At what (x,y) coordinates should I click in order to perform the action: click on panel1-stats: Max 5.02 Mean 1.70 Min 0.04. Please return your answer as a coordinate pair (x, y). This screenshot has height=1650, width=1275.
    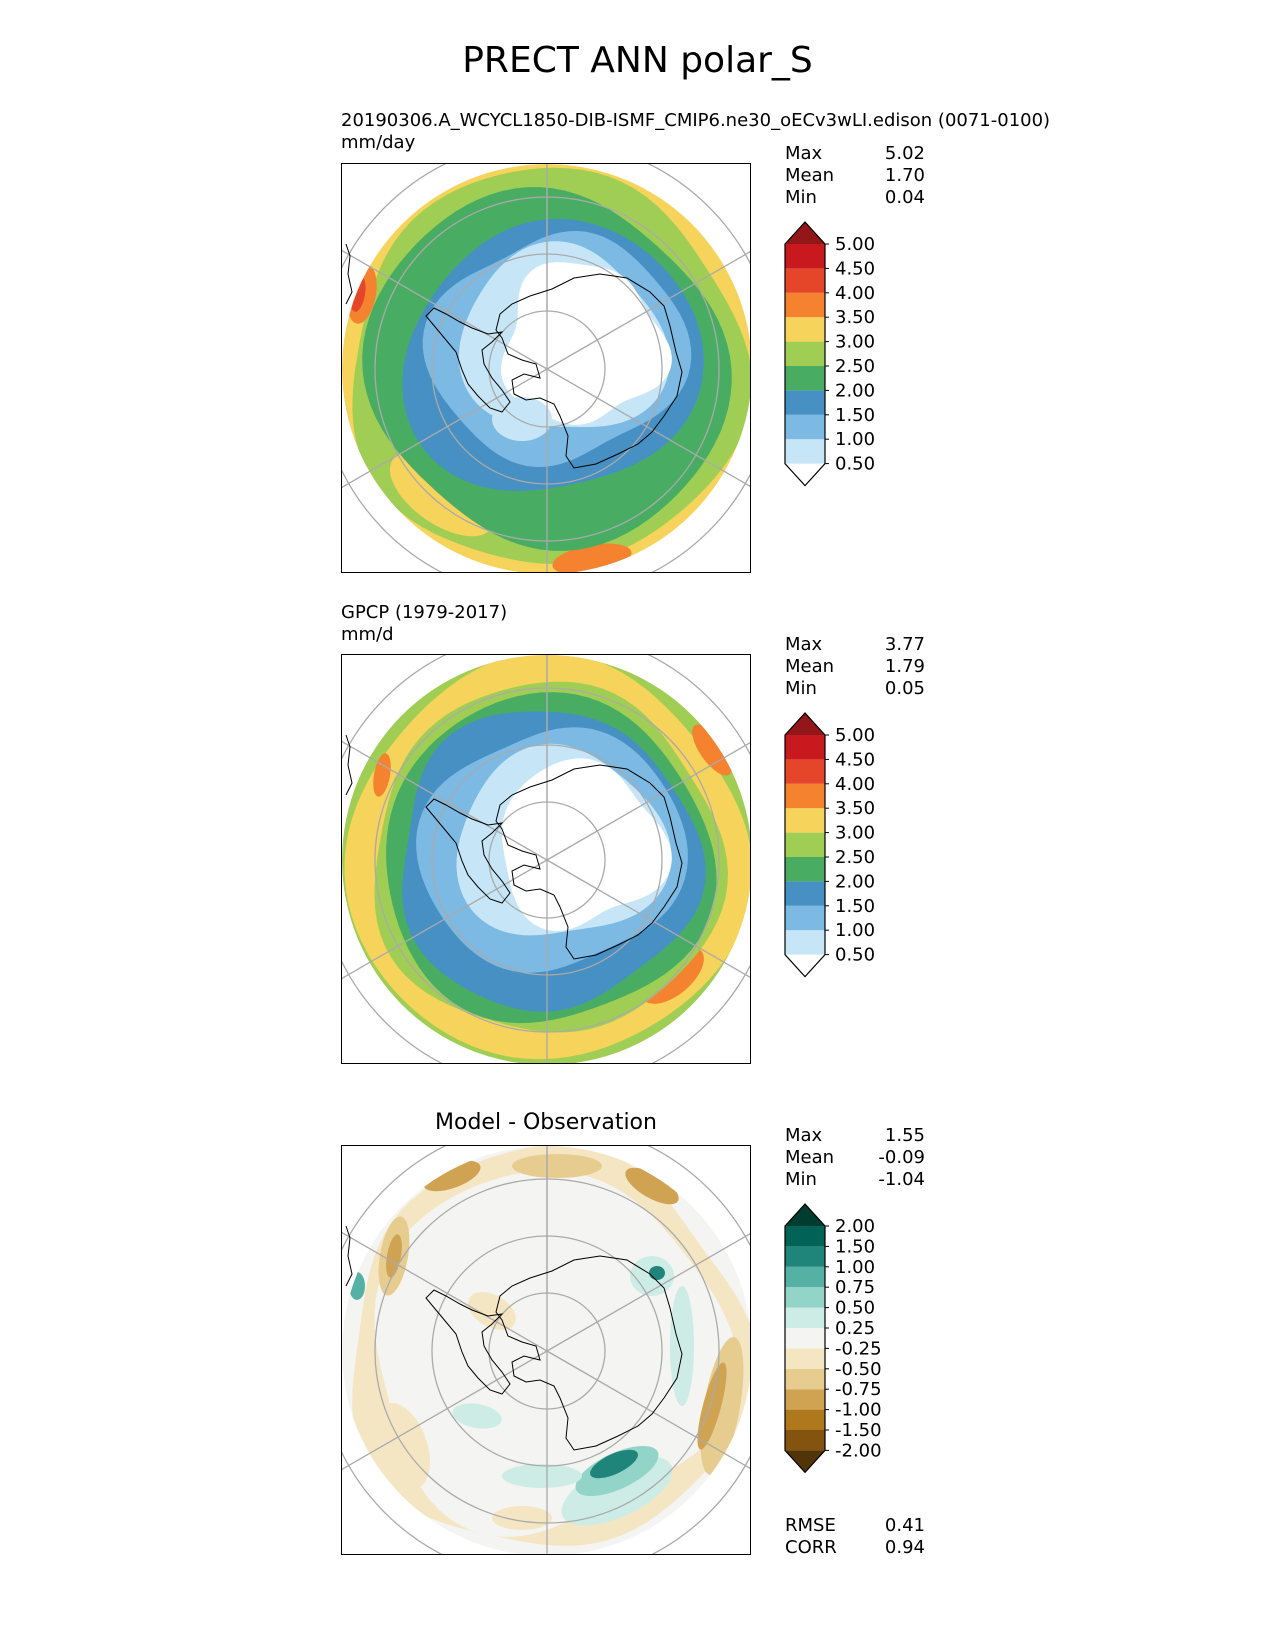
    Looking at the image, I should click on (855, 176).